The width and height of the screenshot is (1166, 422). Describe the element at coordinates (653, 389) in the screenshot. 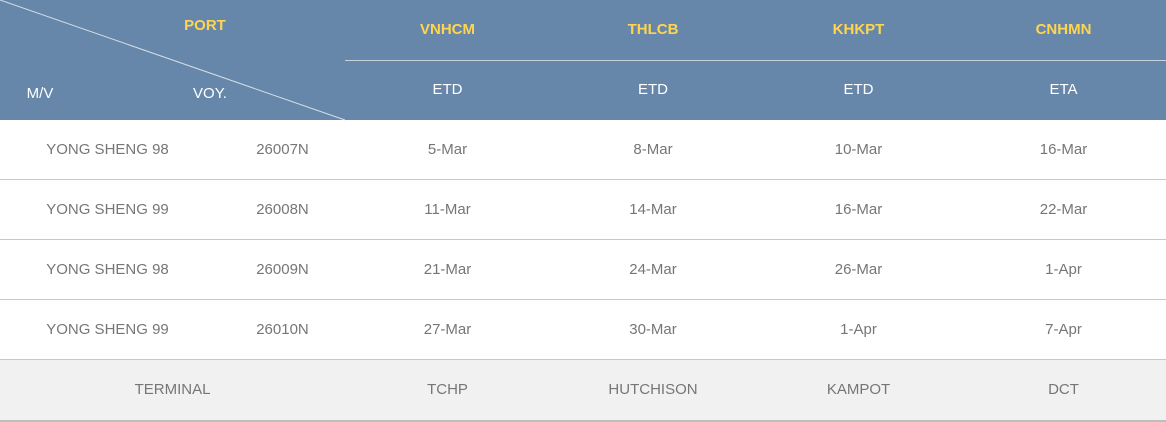

I see `terminal-thlcb: HUTCHISON` at that location.